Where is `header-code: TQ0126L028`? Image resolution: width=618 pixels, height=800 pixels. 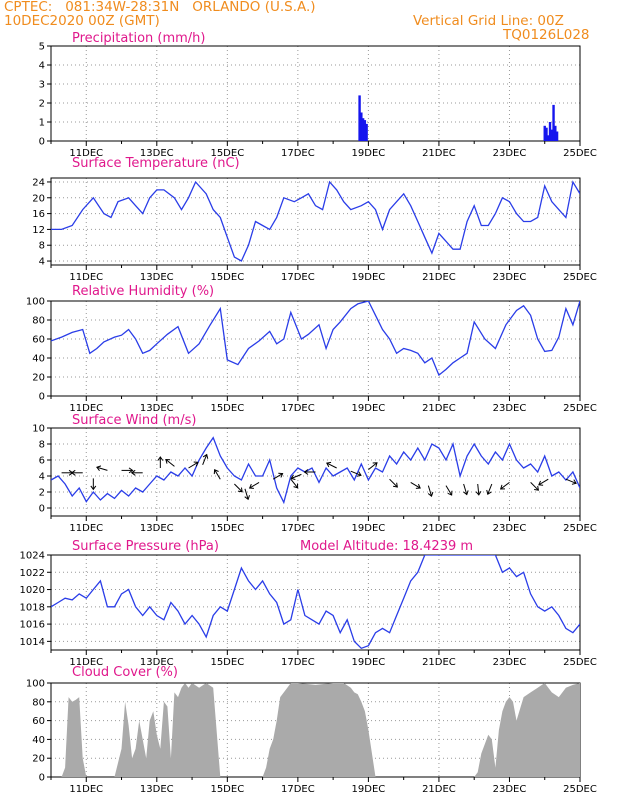
header-code: TQ0126L028 is located at coordinates (546, 35).